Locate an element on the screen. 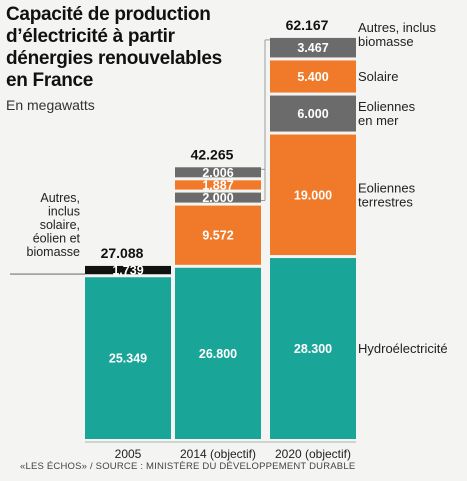 Image resolution: width=467 pixels, height=481 pixels. segment-value-label: 2.000 is located at coordinates (217, 198).